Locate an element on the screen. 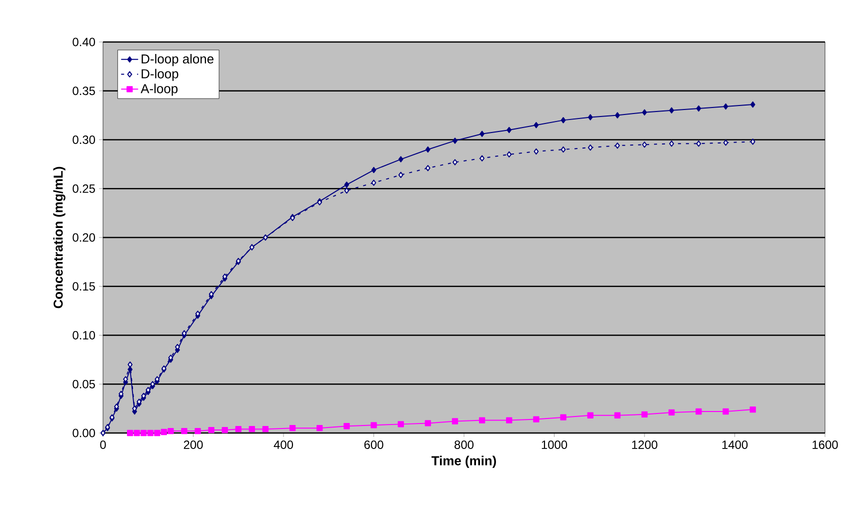 Image resolution: width=850 pixels, height=511 pixels. y-tick-label: 0.25 is located at coordinates (83, 188).